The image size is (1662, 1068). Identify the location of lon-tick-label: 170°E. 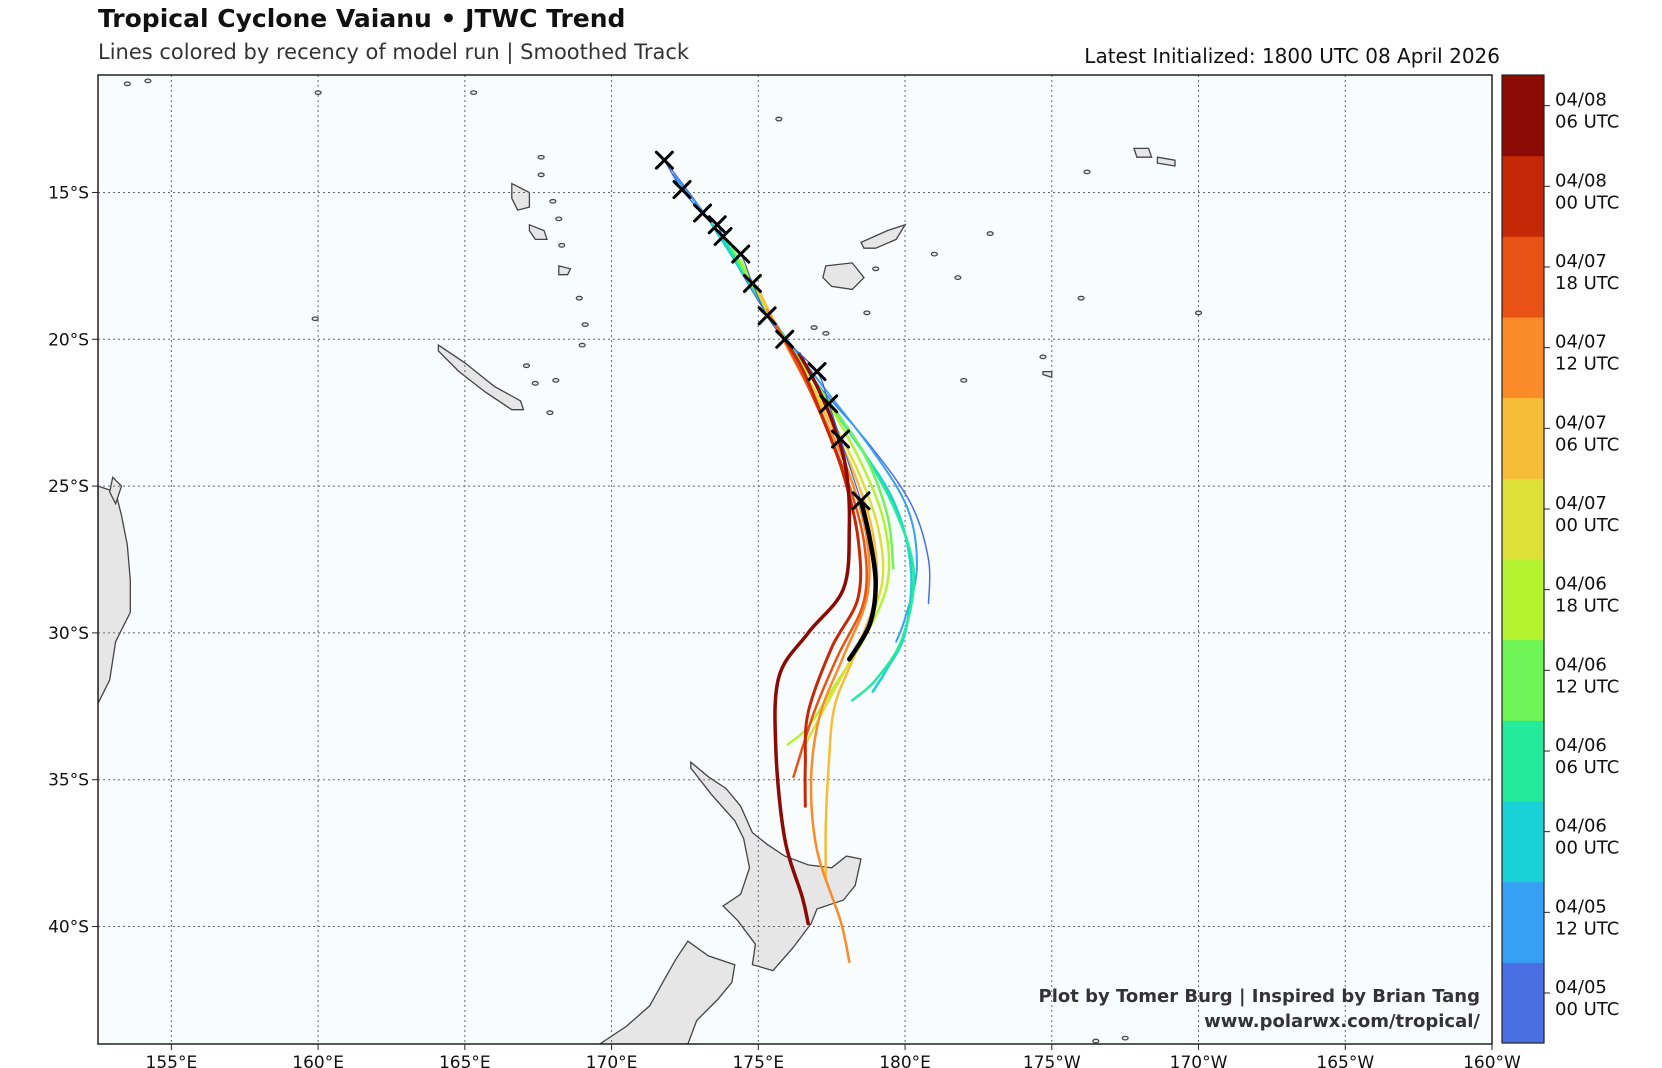
(612, 1060).